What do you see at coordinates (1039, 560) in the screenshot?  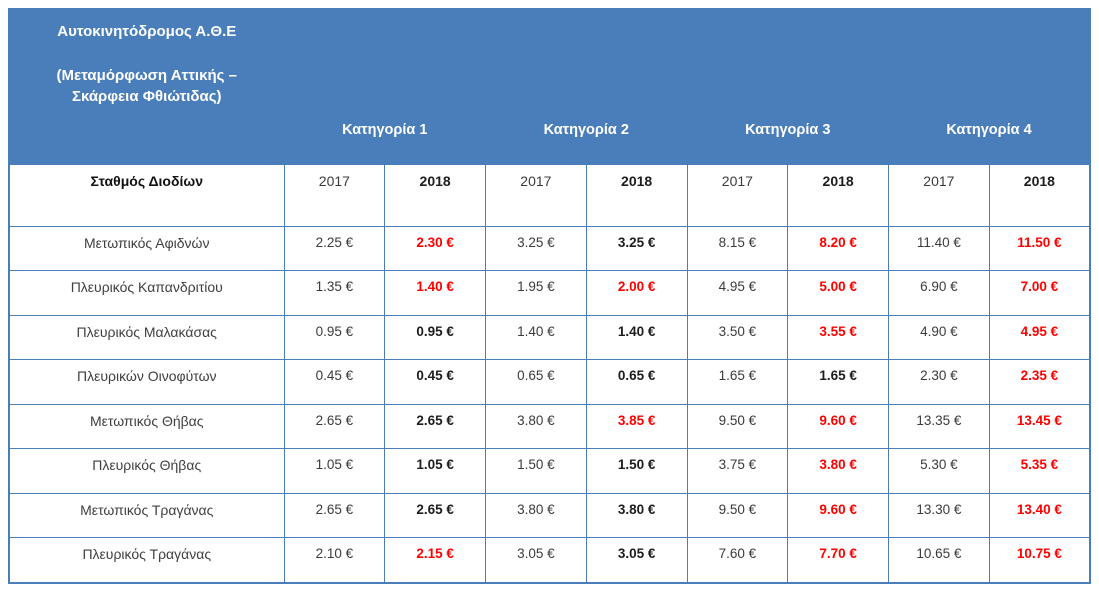 I see `price-cell: 10.75 €` at bounding box center [1039, 560].